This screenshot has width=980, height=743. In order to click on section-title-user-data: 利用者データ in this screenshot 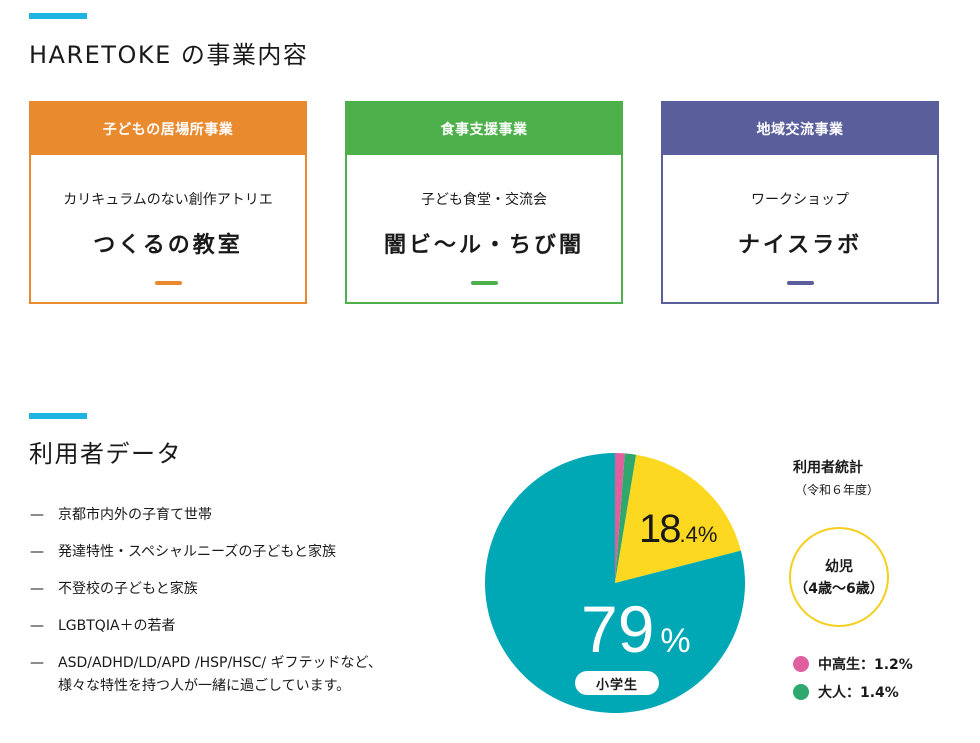, I will do `click(105, 454)`.